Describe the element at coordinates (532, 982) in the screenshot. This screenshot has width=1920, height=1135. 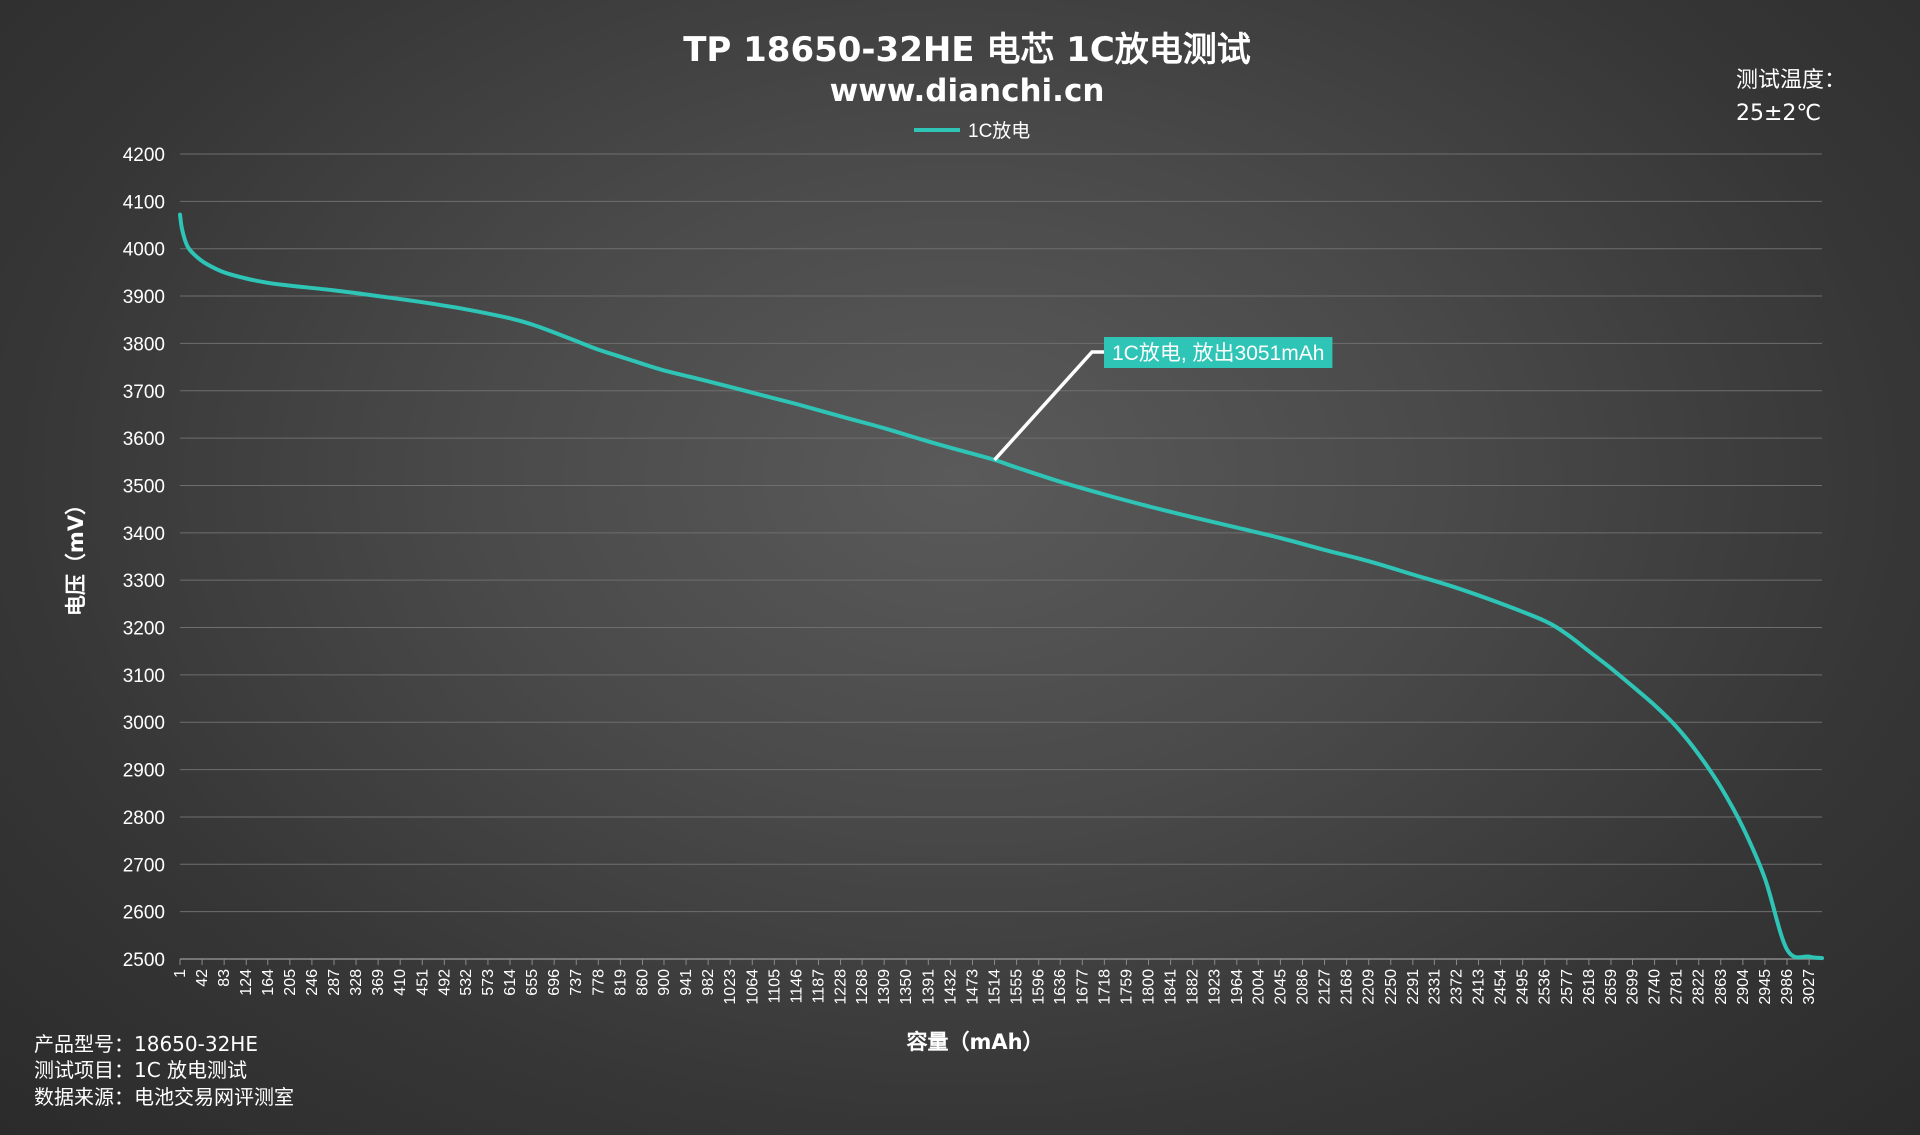
I see `x-tick-label: 655` at that location.